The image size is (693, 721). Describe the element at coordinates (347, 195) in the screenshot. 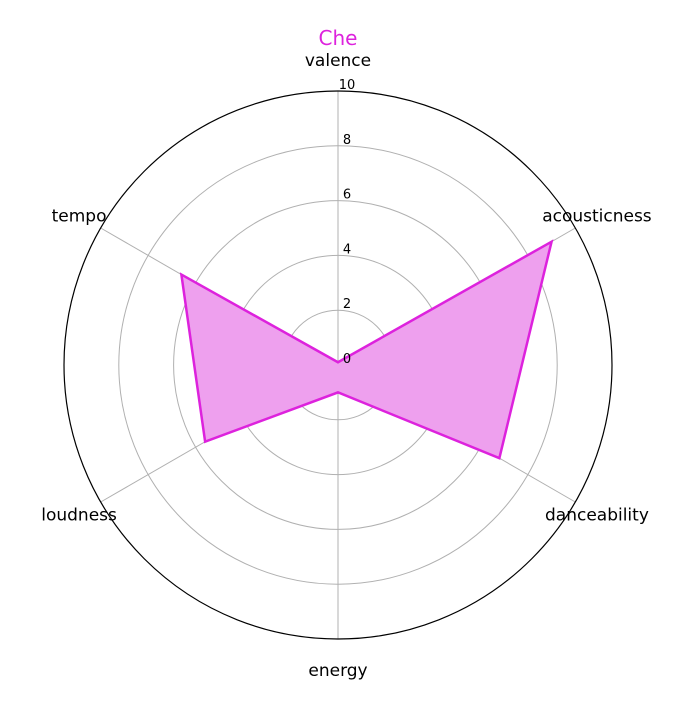

I see `r-tick-label: 6` at that location.